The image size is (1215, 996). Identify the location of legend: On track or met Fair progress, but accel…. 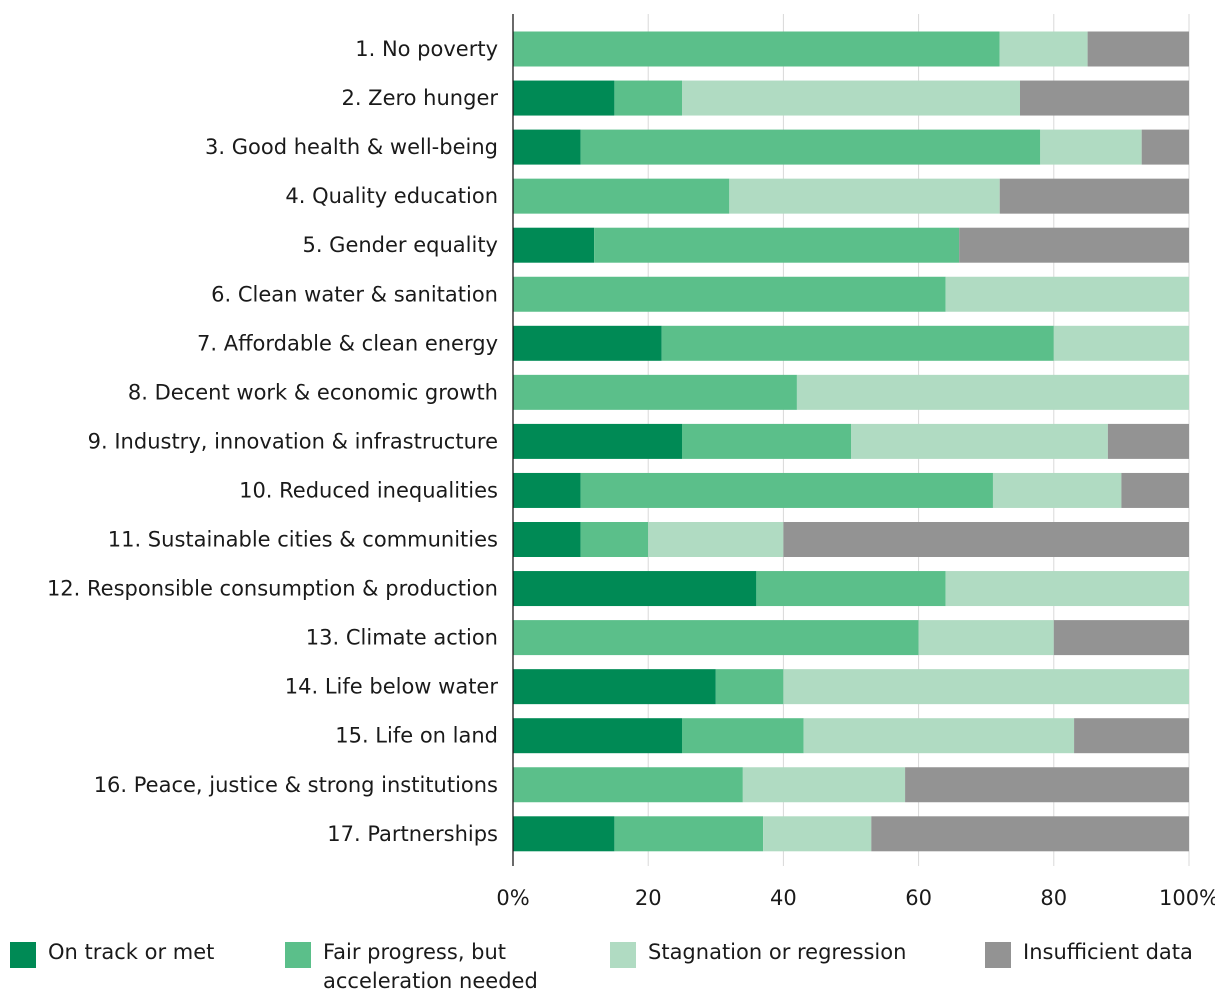
(607, 966).